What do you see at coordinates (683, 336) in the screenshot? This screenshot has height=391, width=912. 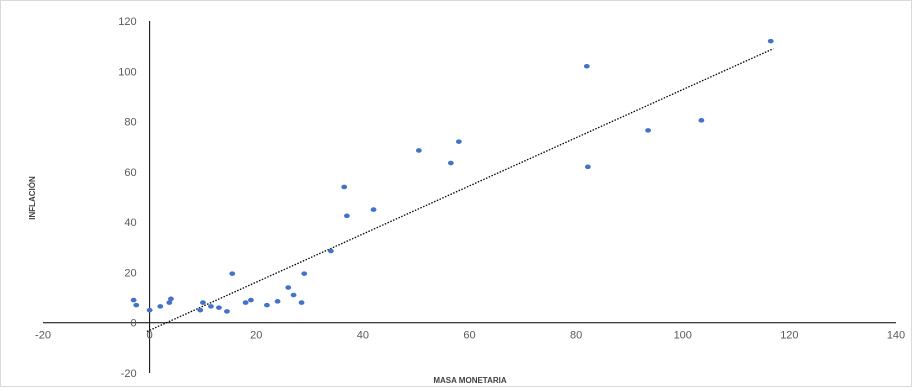 I see `x-tick-label: 100` at bounding box center [683, 336].